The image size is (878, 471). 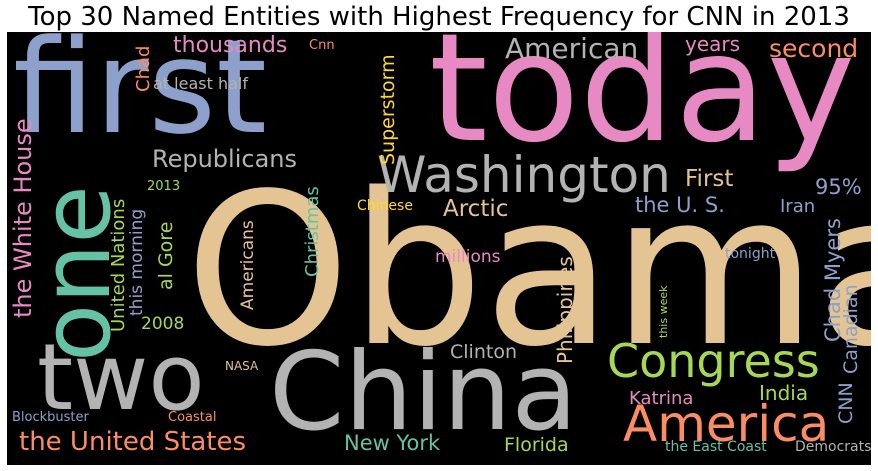 I want to click on word-arctic: Arctic, so click(x=476, y=209).